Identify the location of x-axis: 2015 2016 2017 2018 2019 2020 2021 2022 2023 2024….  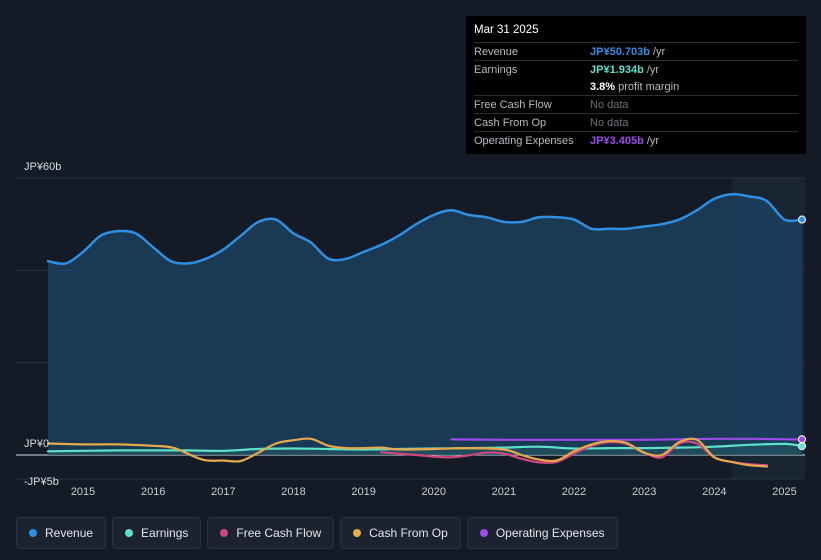
(434, 492).